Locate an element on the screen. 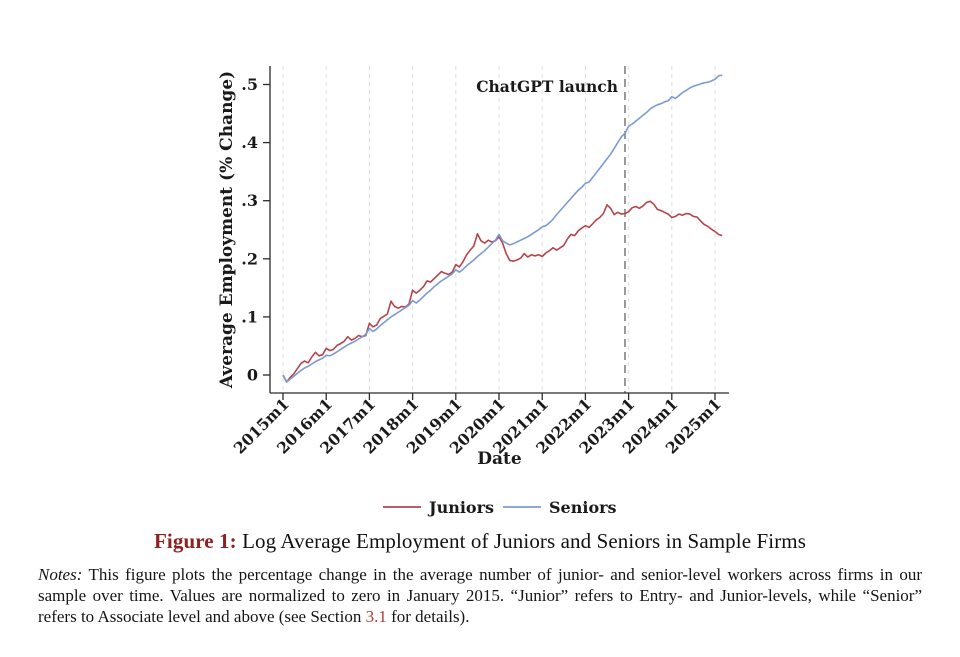 This screenshot has width=960, height=657. chatgpt-launch-annotation: ChatGPT launch is located at coordinates (551, 229).